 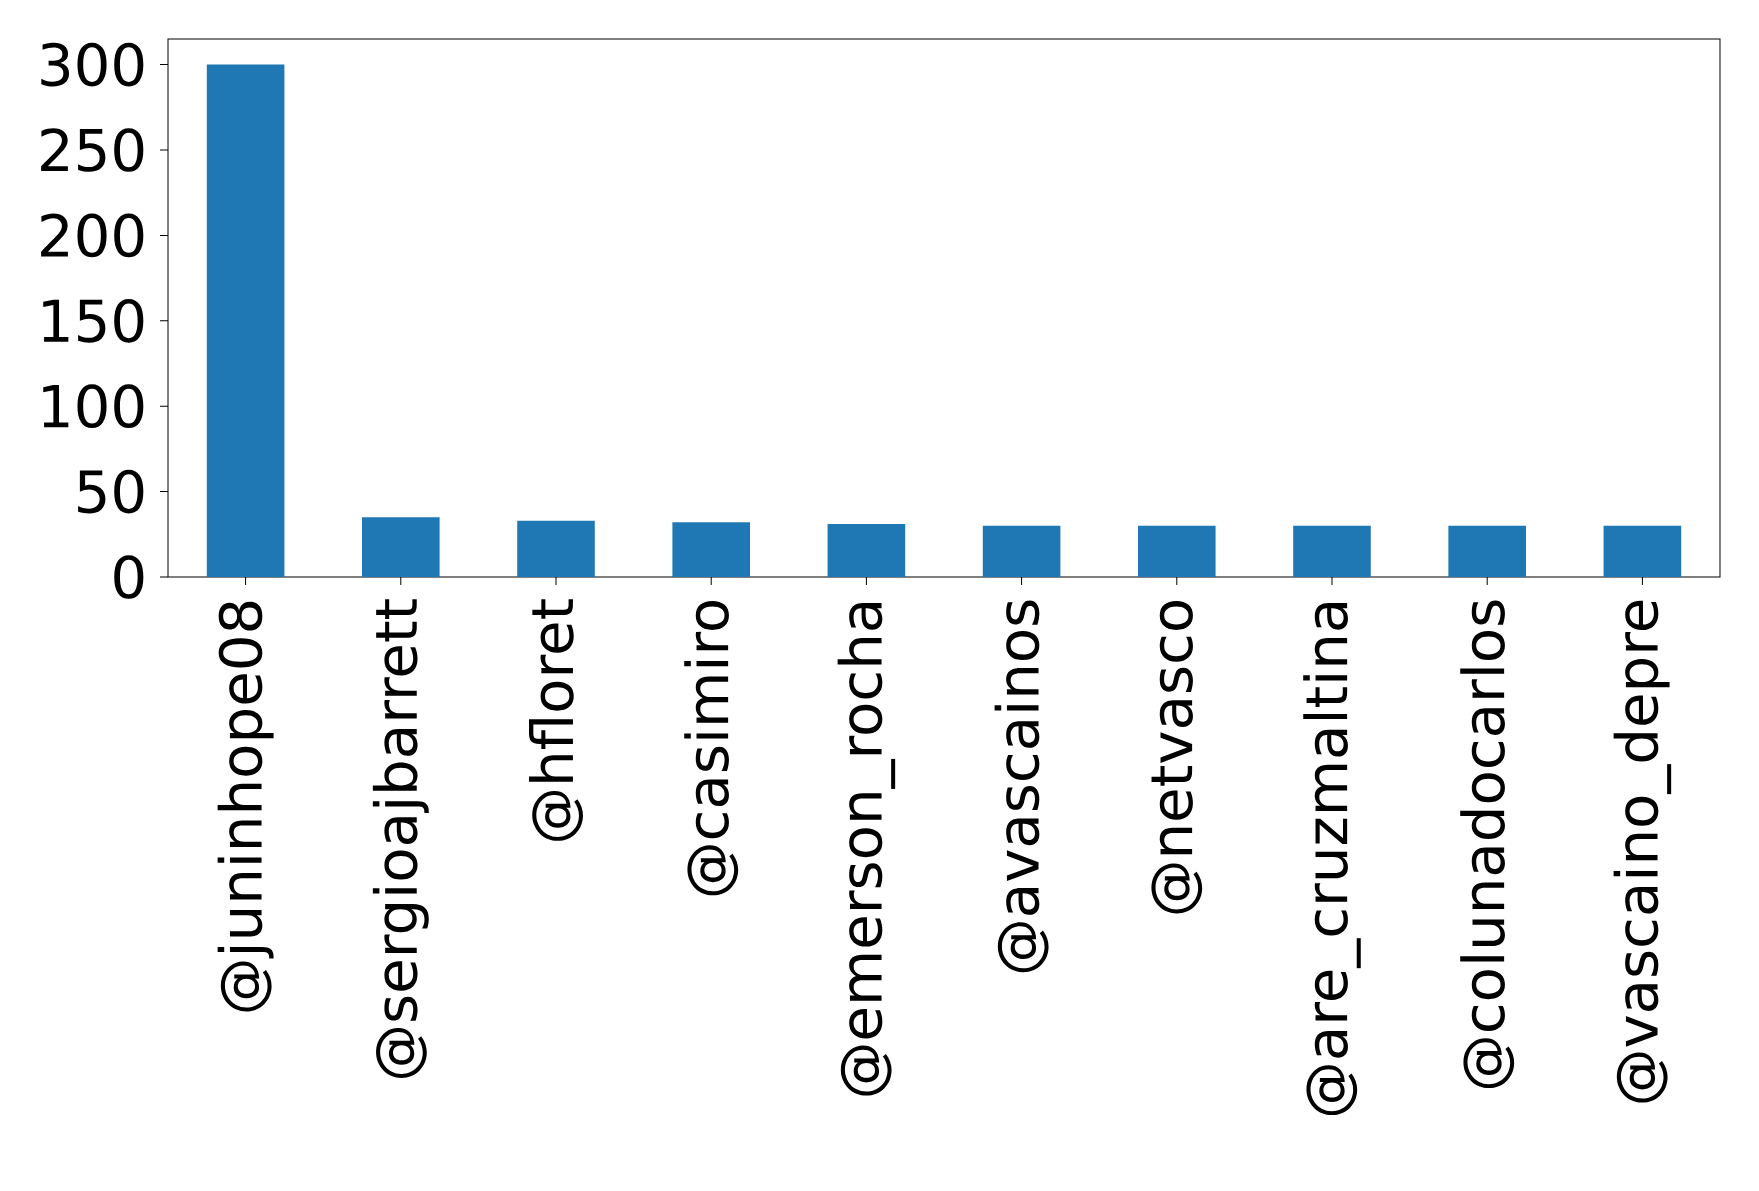 What do you see at coordinates (400, 838) in the screenshot?
I see `x-tick-label: @sergioajbarrett` at bounding box center [400, 838].